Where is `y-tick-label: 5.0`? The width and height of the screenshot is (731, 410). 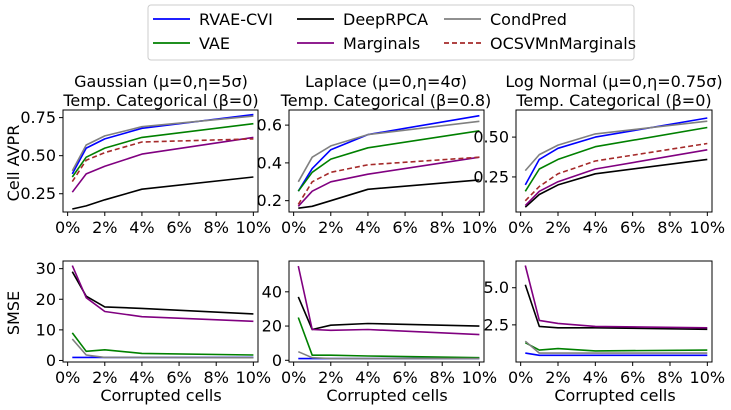 y-tick-label: 5.0 is located at coordinates (496, 287).